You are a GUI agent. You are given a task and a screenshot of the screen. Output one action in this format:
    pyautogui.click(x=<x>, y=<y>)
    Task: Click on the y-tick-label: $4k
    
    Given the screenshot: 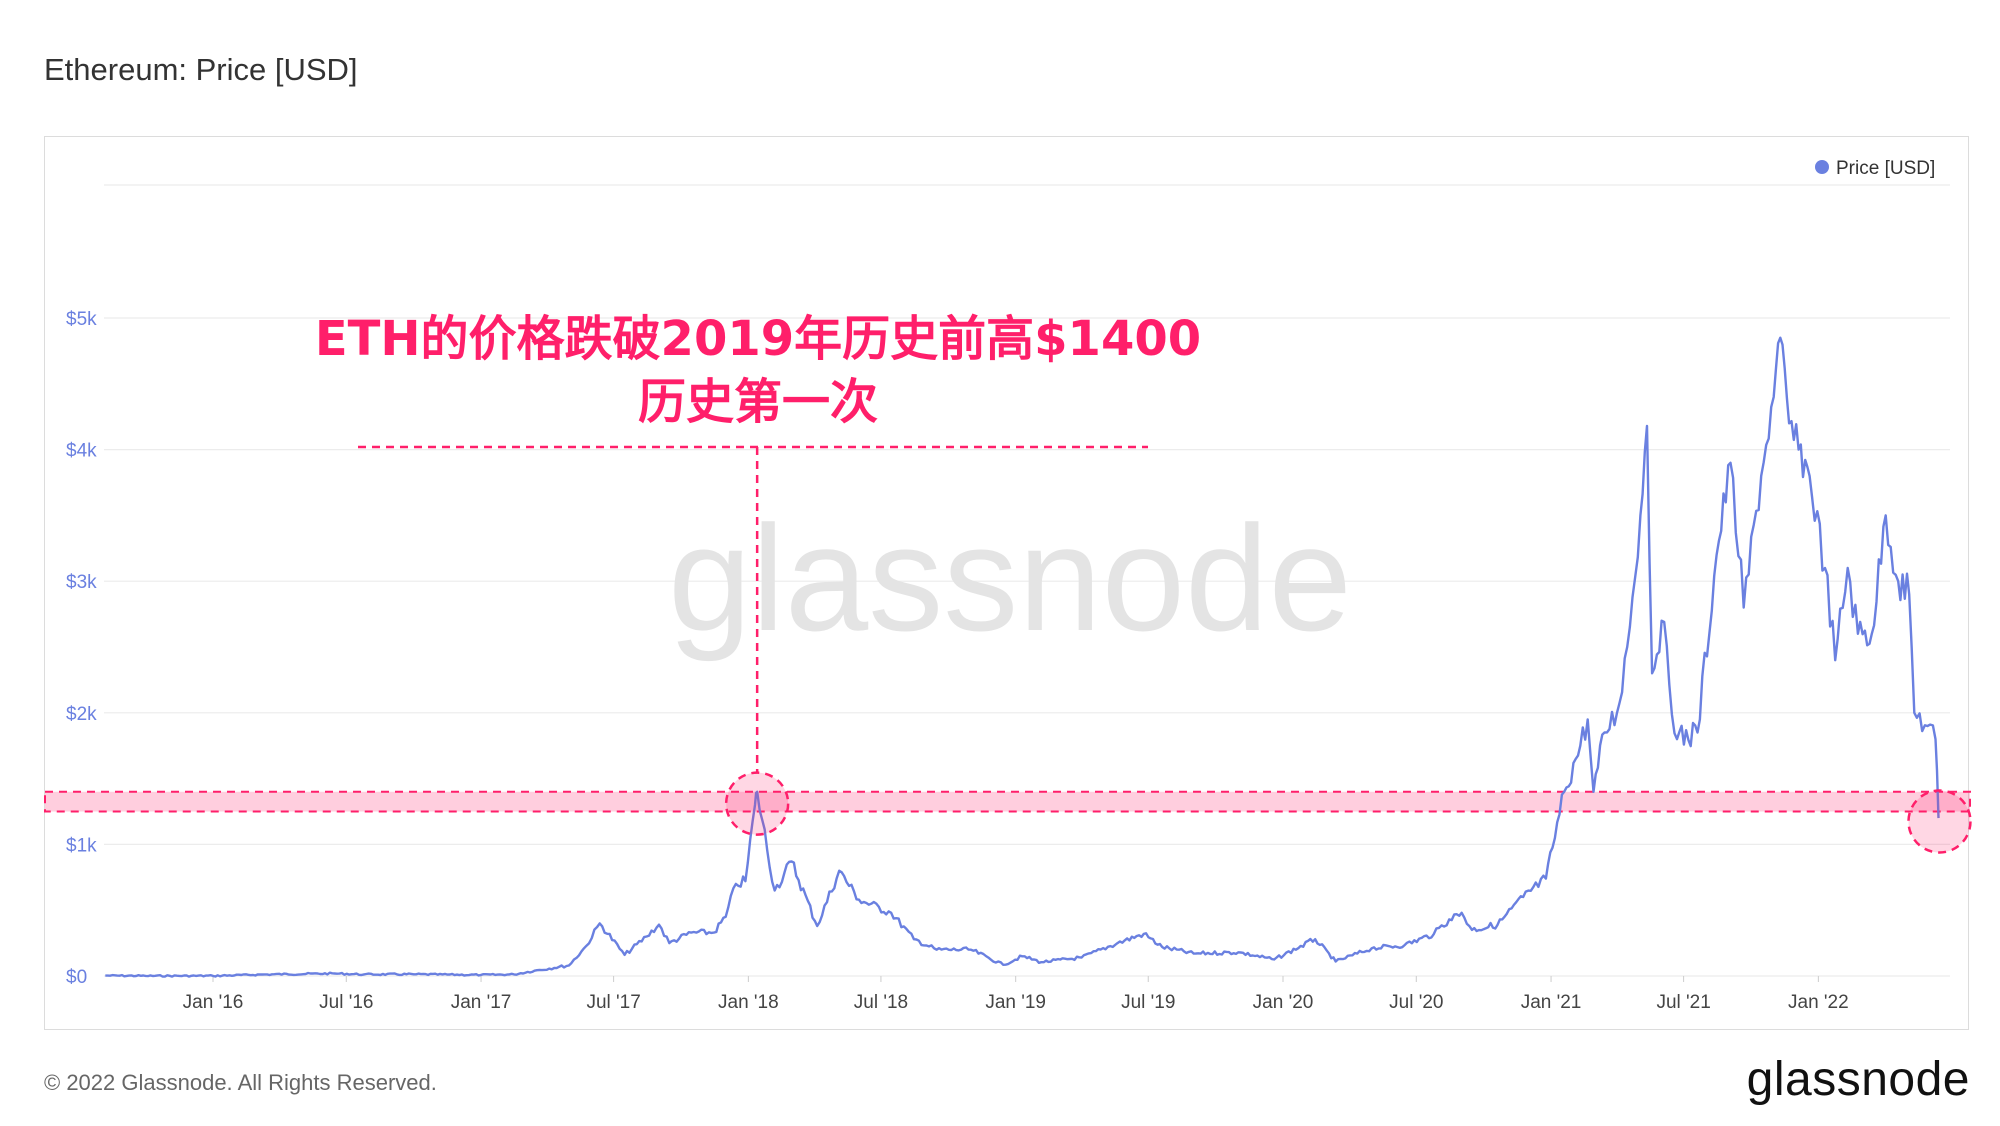 What is the action you would take?
    pyautogui.click(x=81, y=451)
    